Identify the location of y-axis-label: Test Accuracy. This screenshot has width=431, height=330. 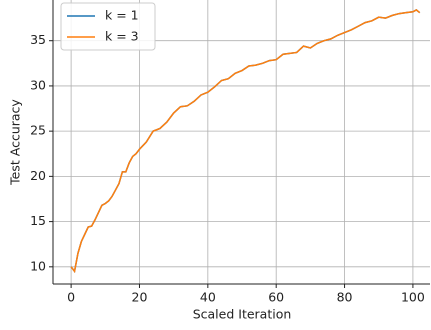
(15, 142).